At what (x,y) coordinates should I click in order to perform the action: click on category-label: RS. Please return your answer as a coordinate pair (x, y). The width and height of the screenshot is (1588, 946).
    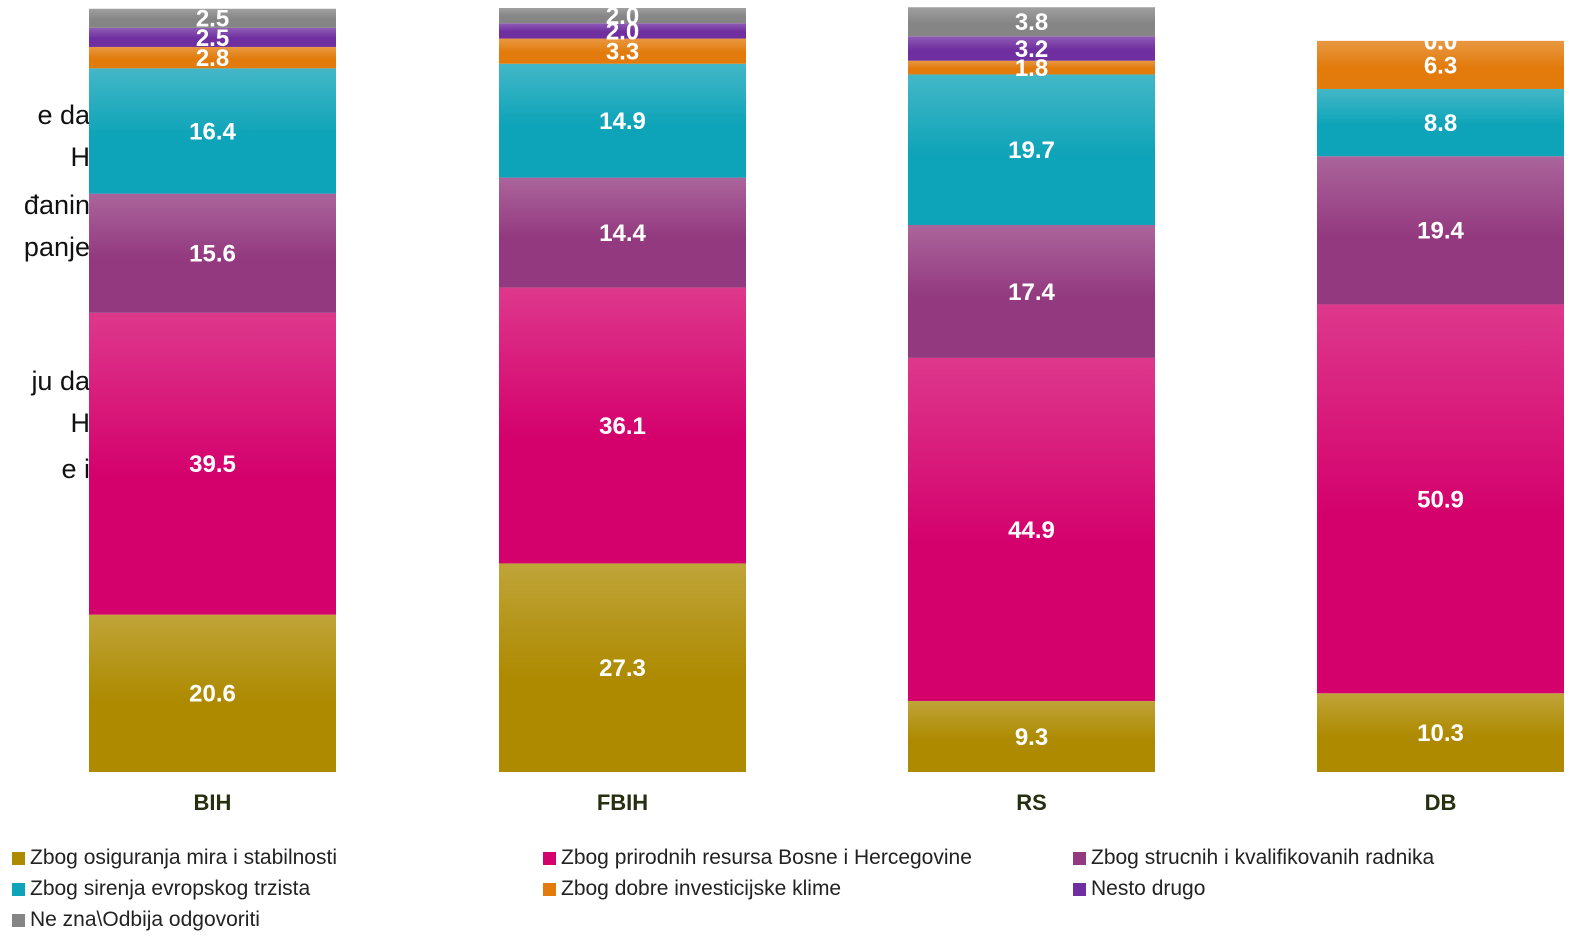
    Looking at the image, I should click on (1031, 802).